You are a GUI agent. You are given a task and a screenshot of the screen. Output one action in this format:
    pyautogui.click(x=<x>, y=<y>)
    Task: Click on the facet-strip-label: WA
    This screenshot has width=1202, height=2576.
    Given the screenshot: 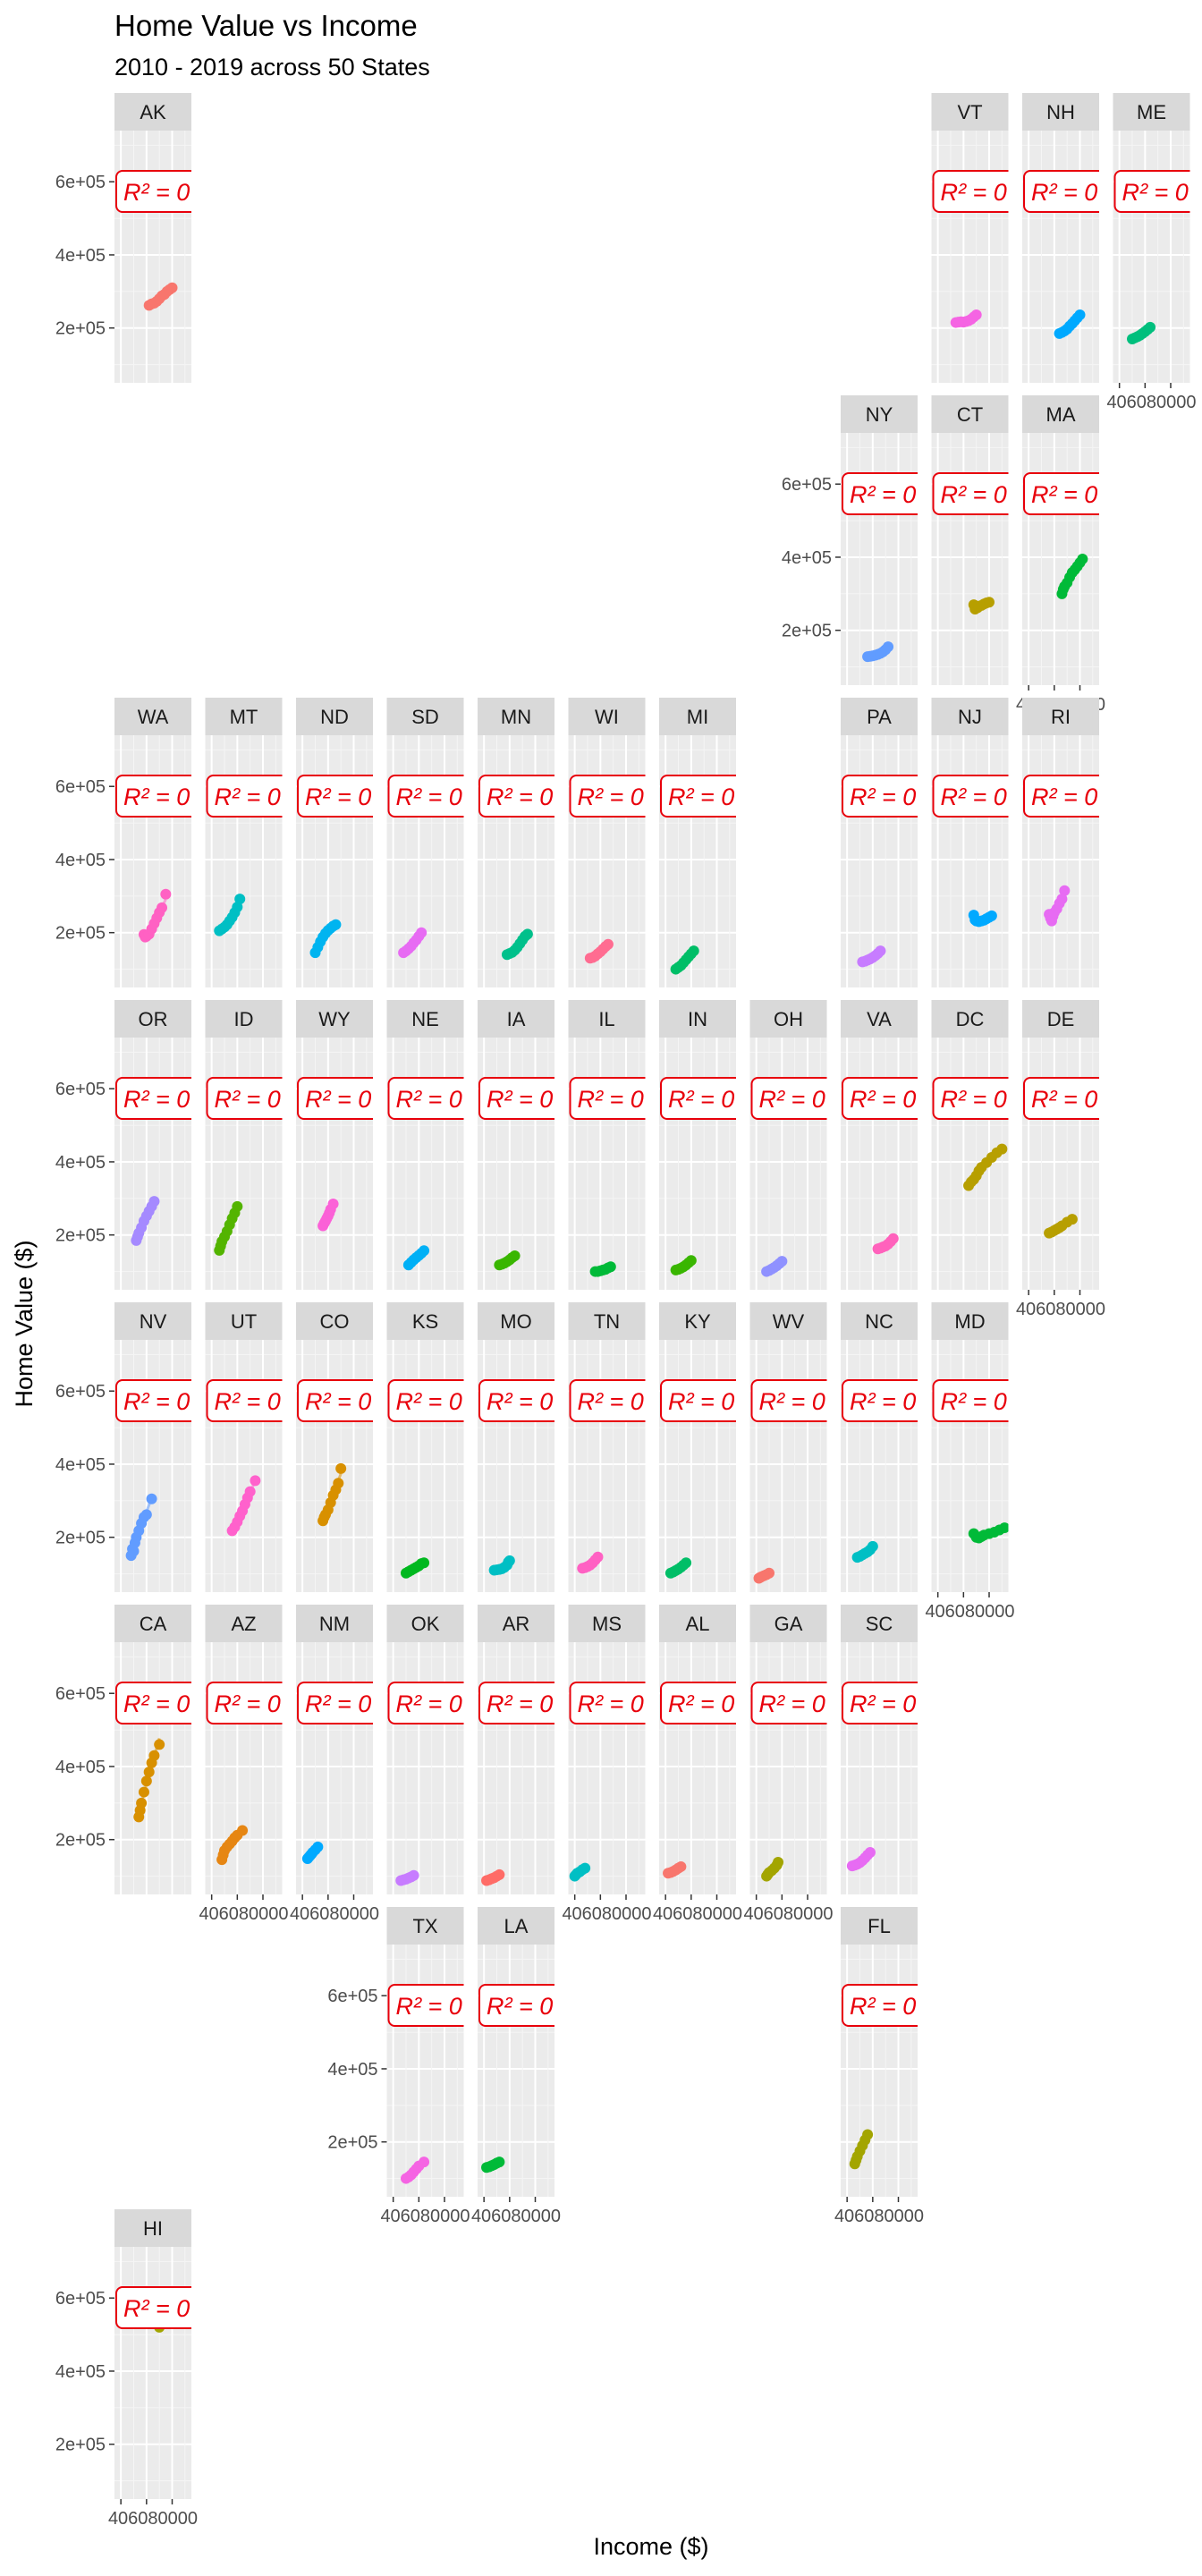 What is the action you would take?
    pyautogui.click(x=153, y=717)
    